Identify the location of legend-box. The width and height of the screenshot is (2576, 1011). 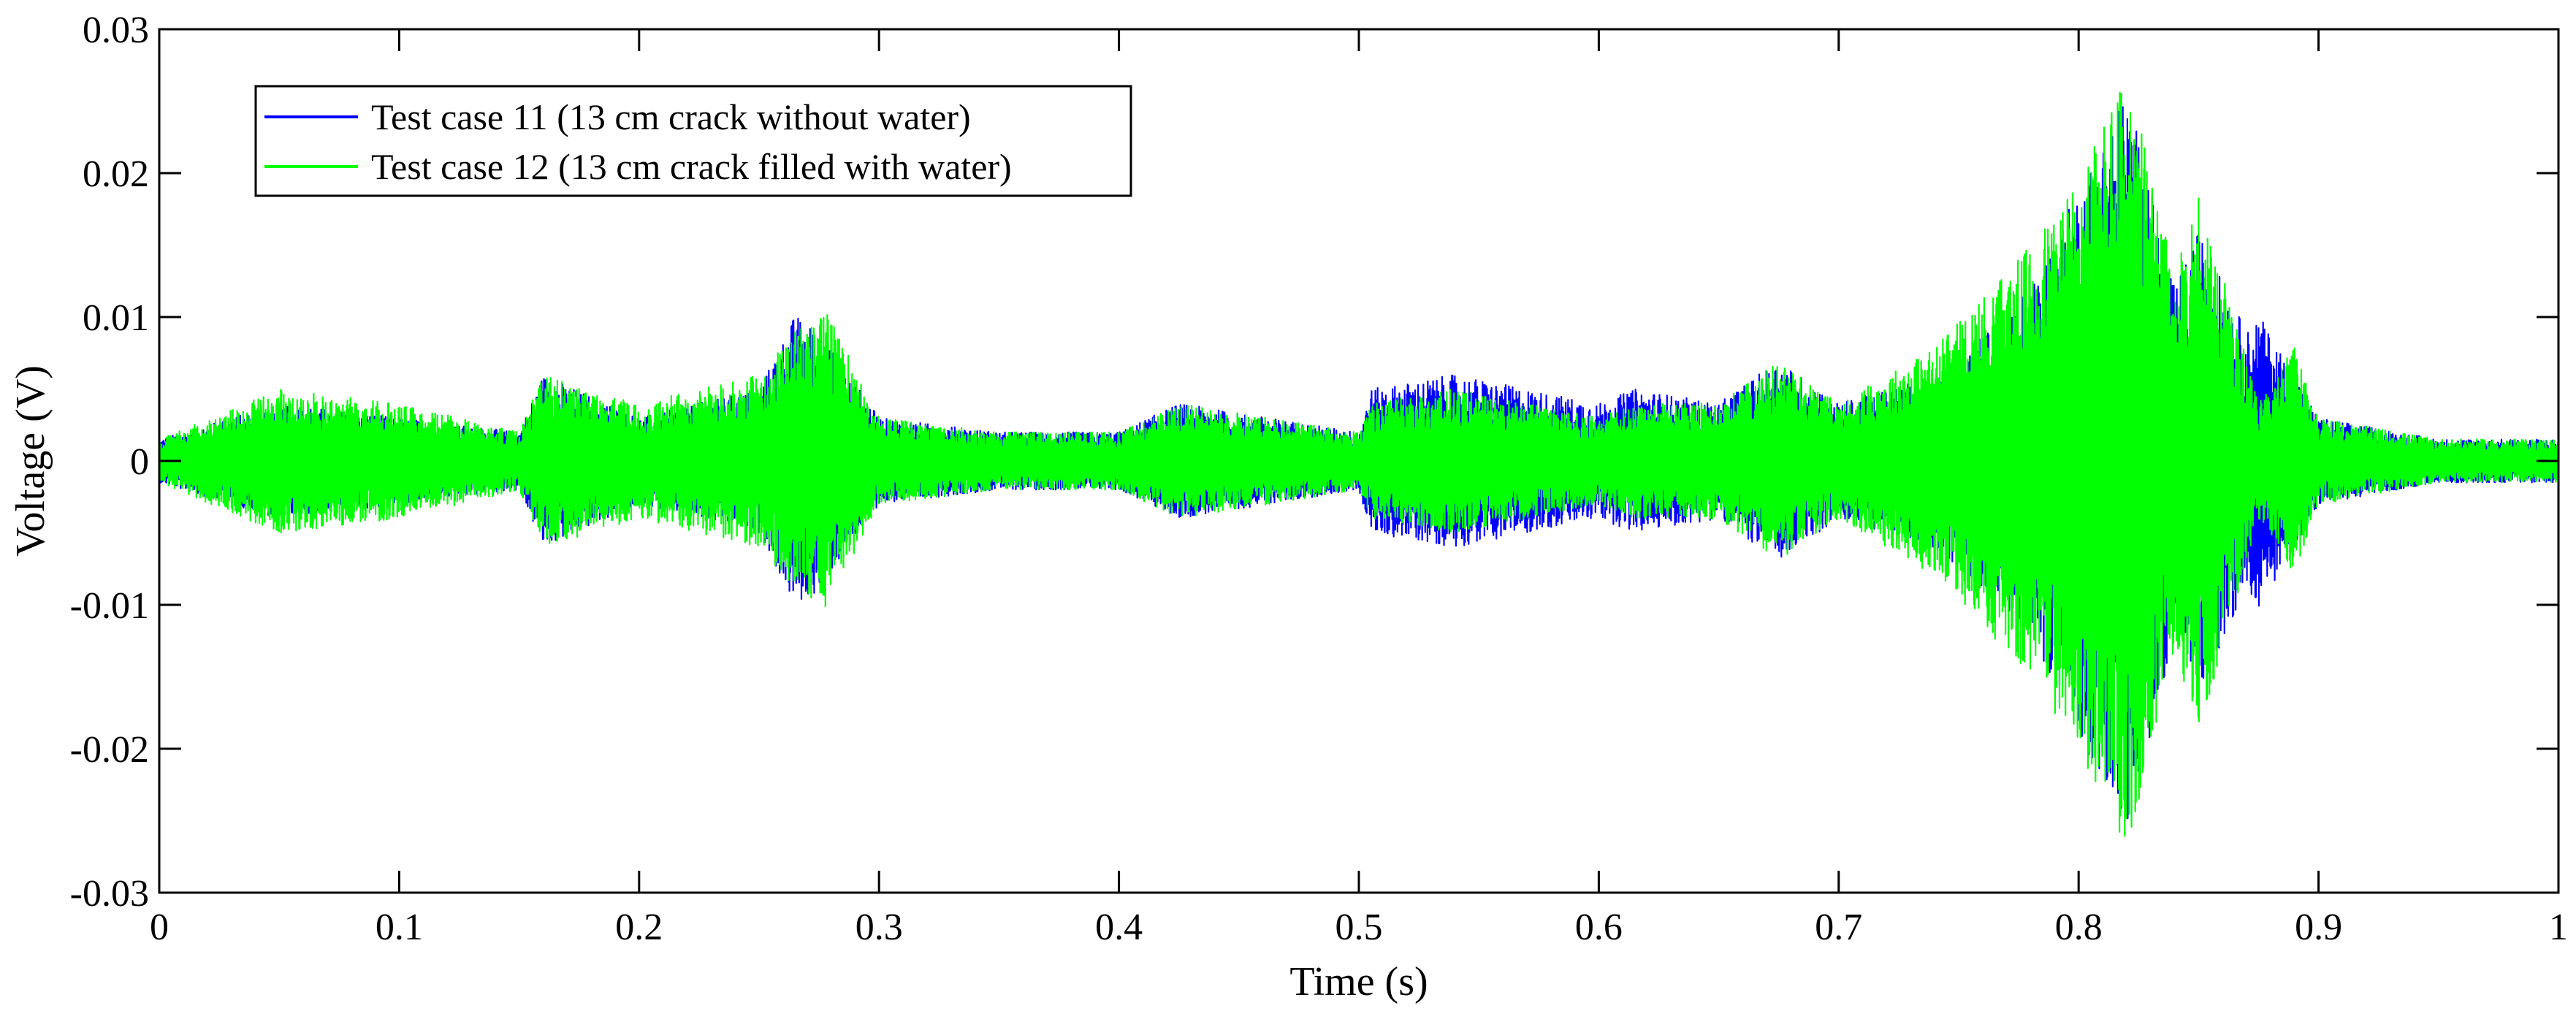
(693, 141).